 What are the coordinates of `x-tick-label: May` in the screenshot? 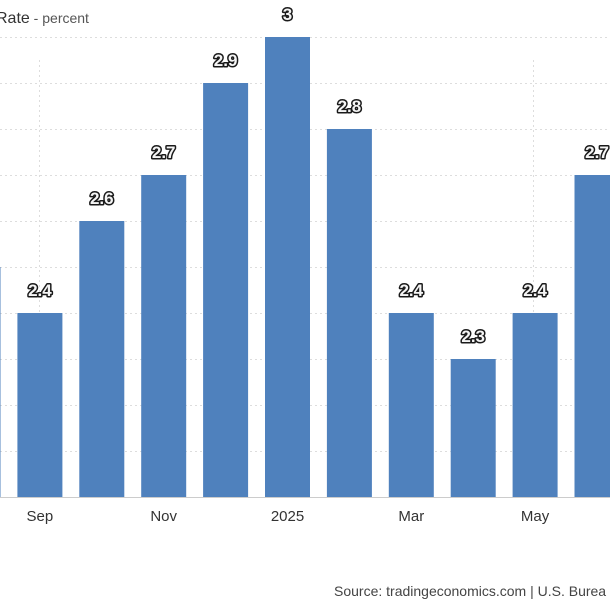 It's located at (535, 516).